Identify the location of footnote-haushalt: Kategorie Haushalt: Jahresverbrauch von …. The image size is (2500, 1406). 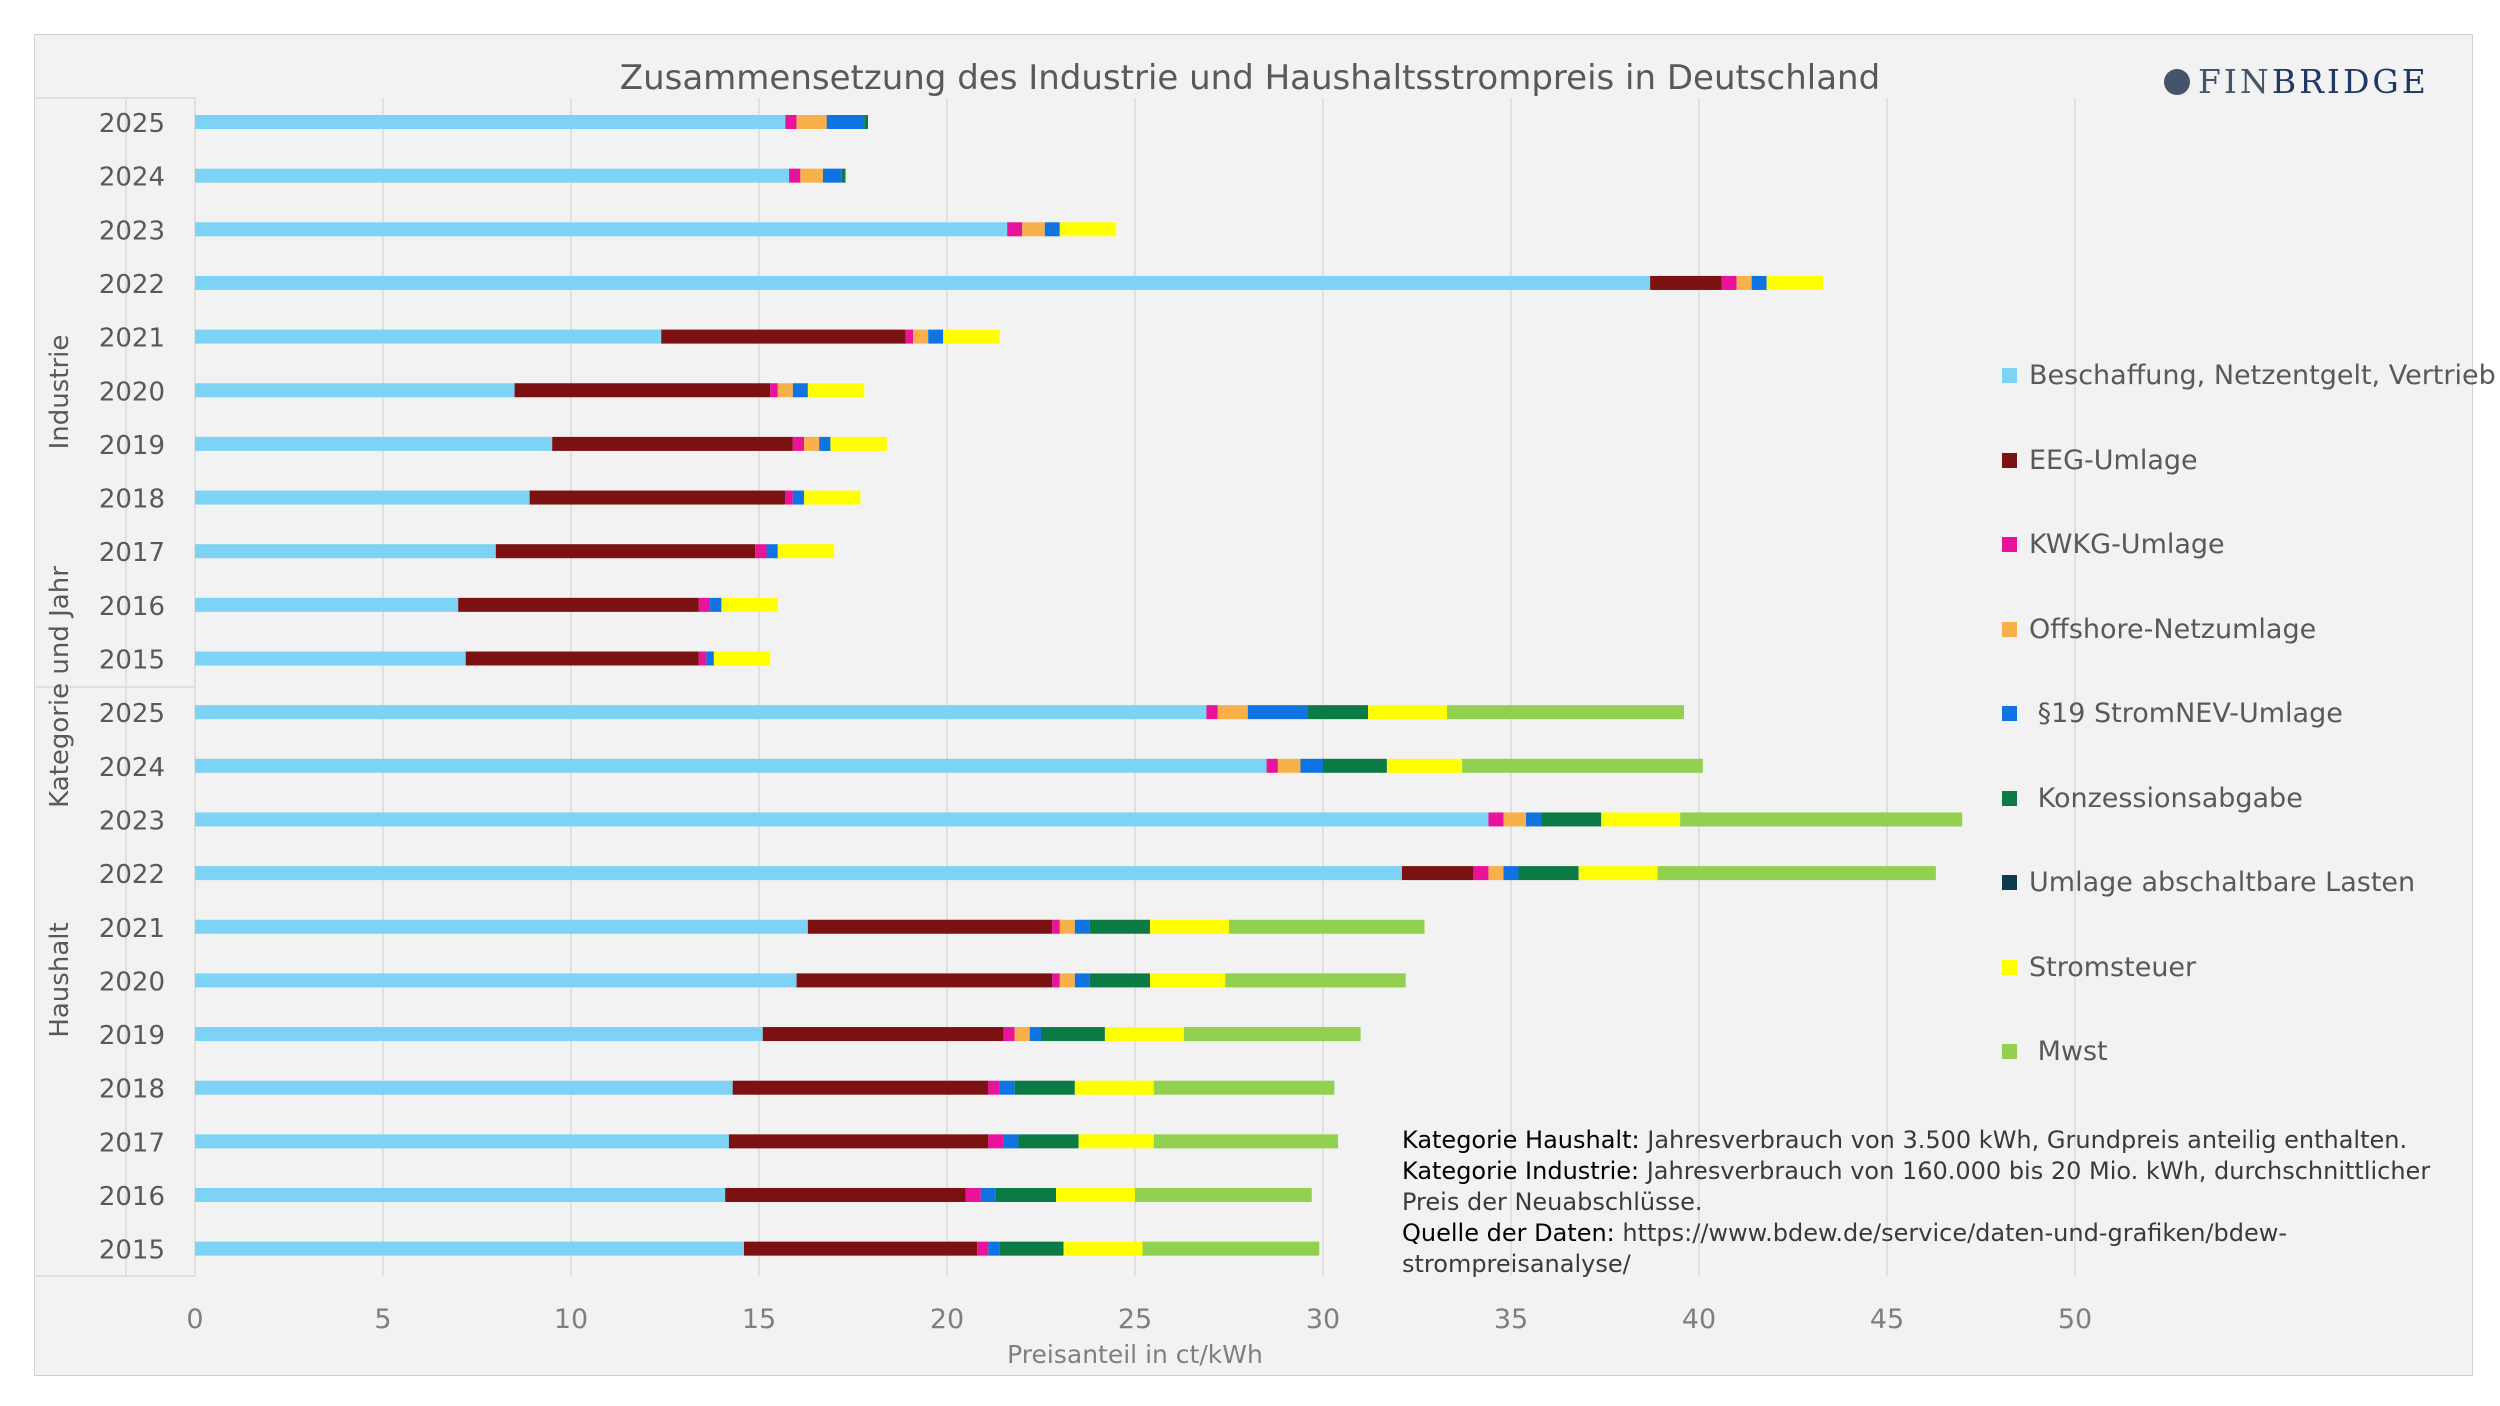
(1932, 1140).